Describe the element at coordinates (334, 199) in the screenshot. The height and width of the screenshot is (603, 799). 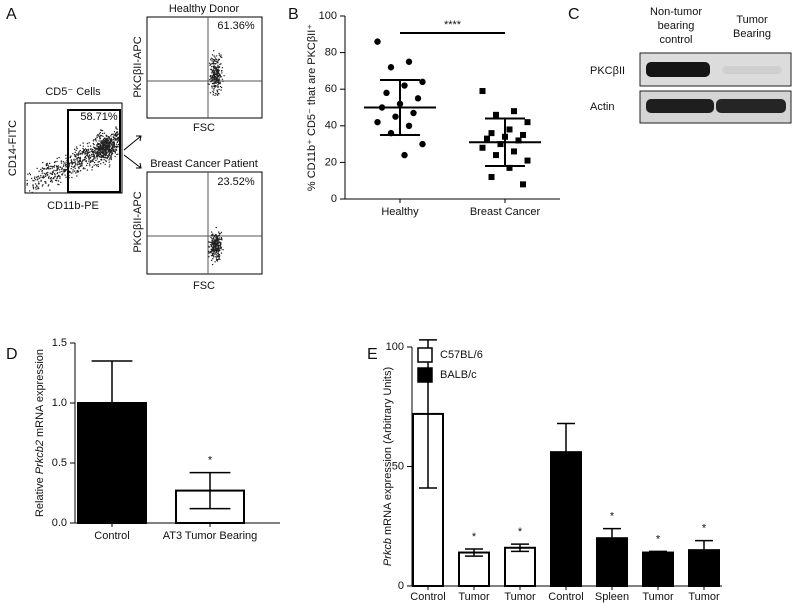
I see `y-tick-label: 0` at that location.